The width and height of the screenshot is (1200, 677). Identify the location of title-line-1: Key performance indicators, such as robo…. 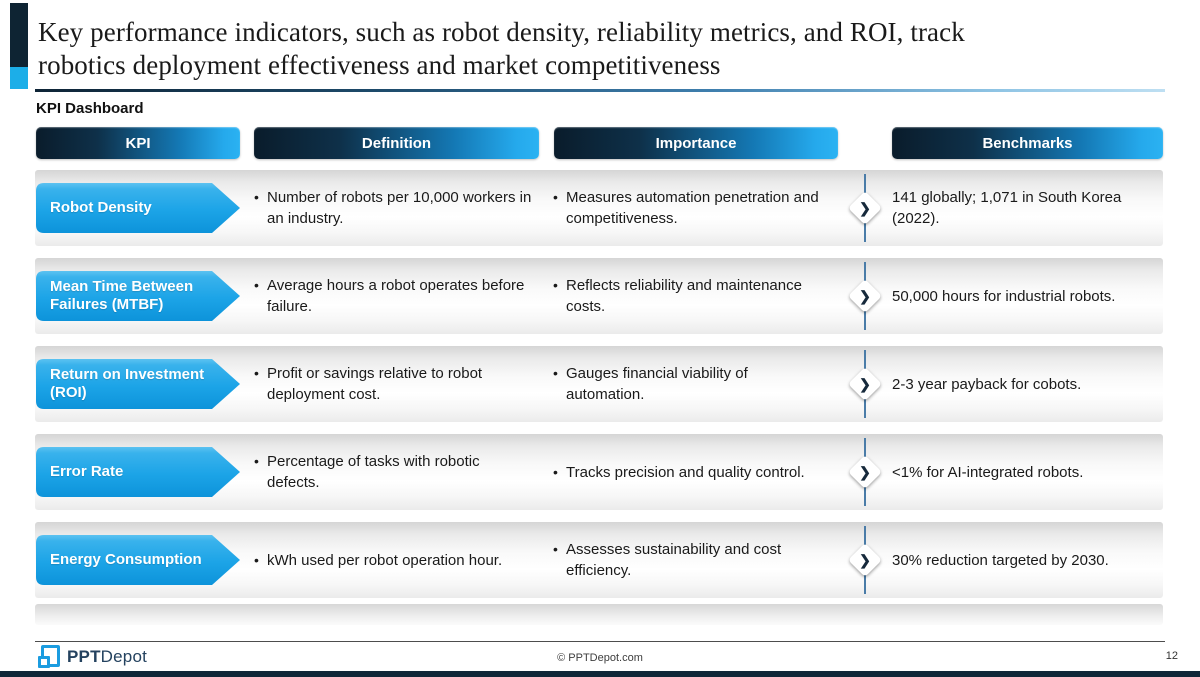
(501, 32).